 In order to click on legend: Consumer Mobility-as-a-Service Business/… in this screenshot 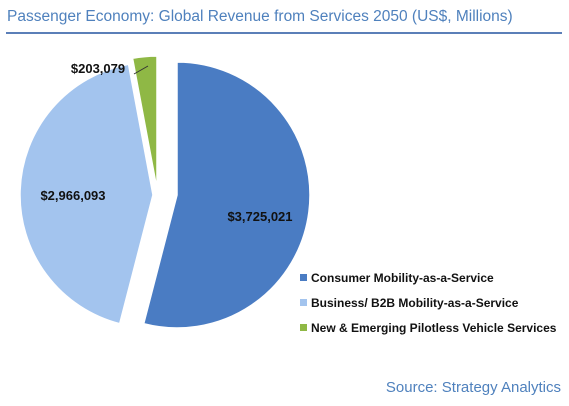, I will do `click(428, 302)`.